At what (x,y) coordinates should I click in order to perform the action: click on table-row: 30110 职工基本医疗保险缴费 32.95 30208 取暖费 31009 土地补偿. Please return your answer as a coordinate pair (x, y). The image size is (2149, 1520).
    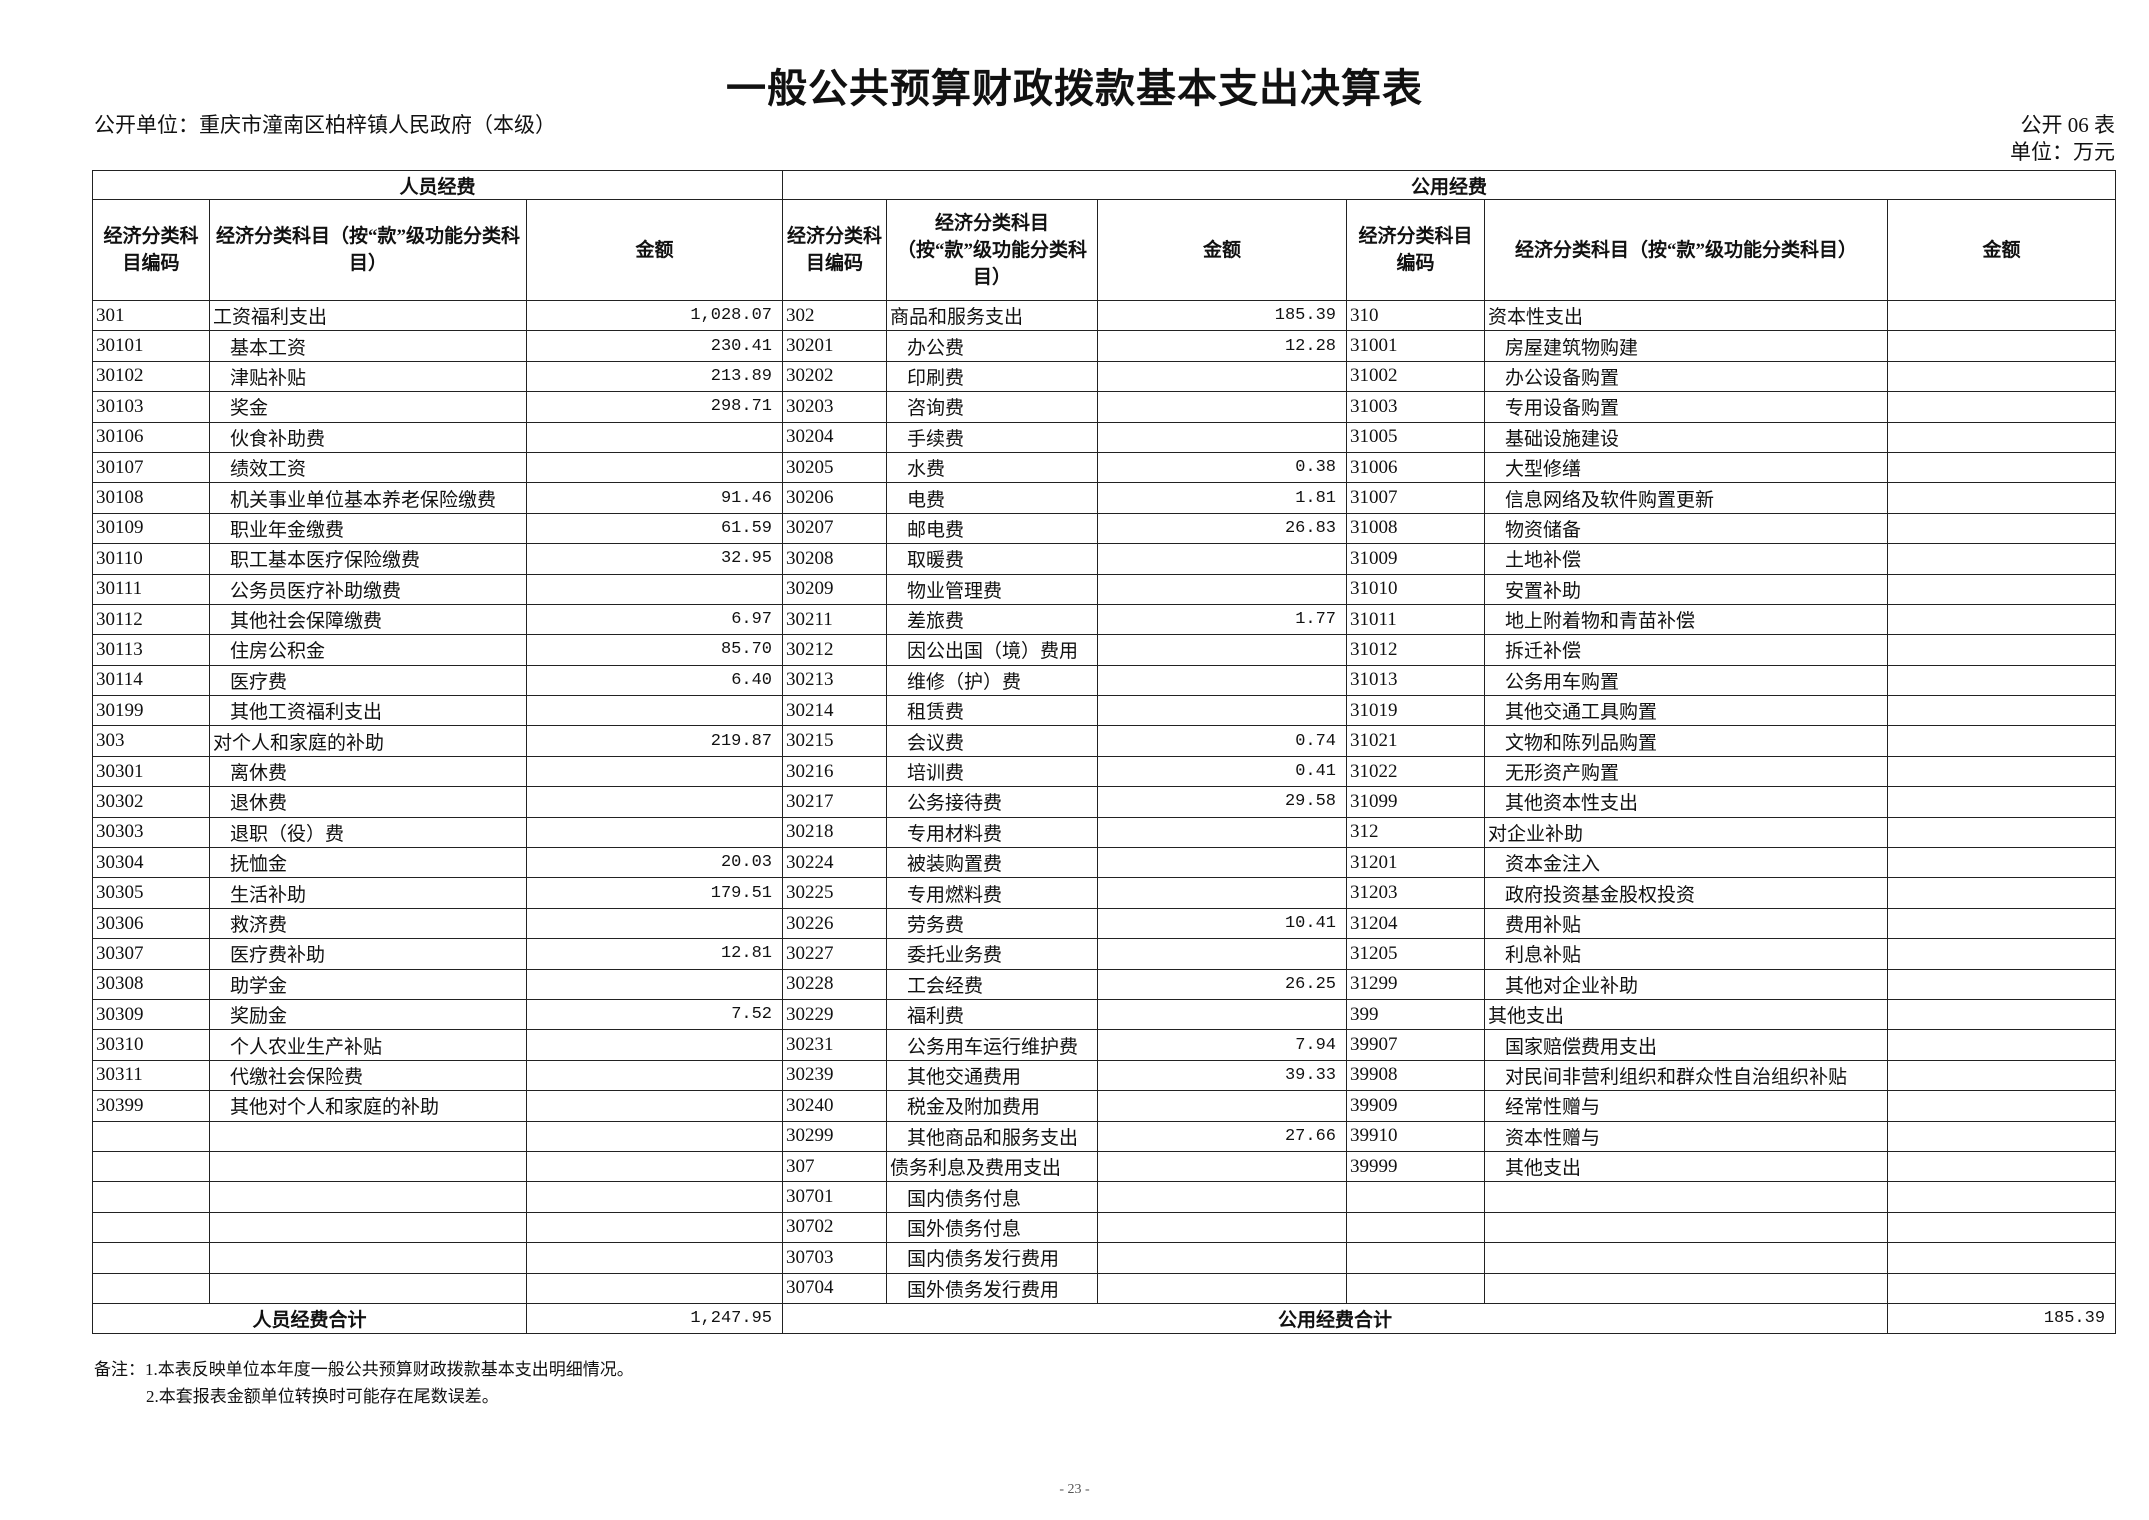
    Looking at the image, I should click on (1104, 559).